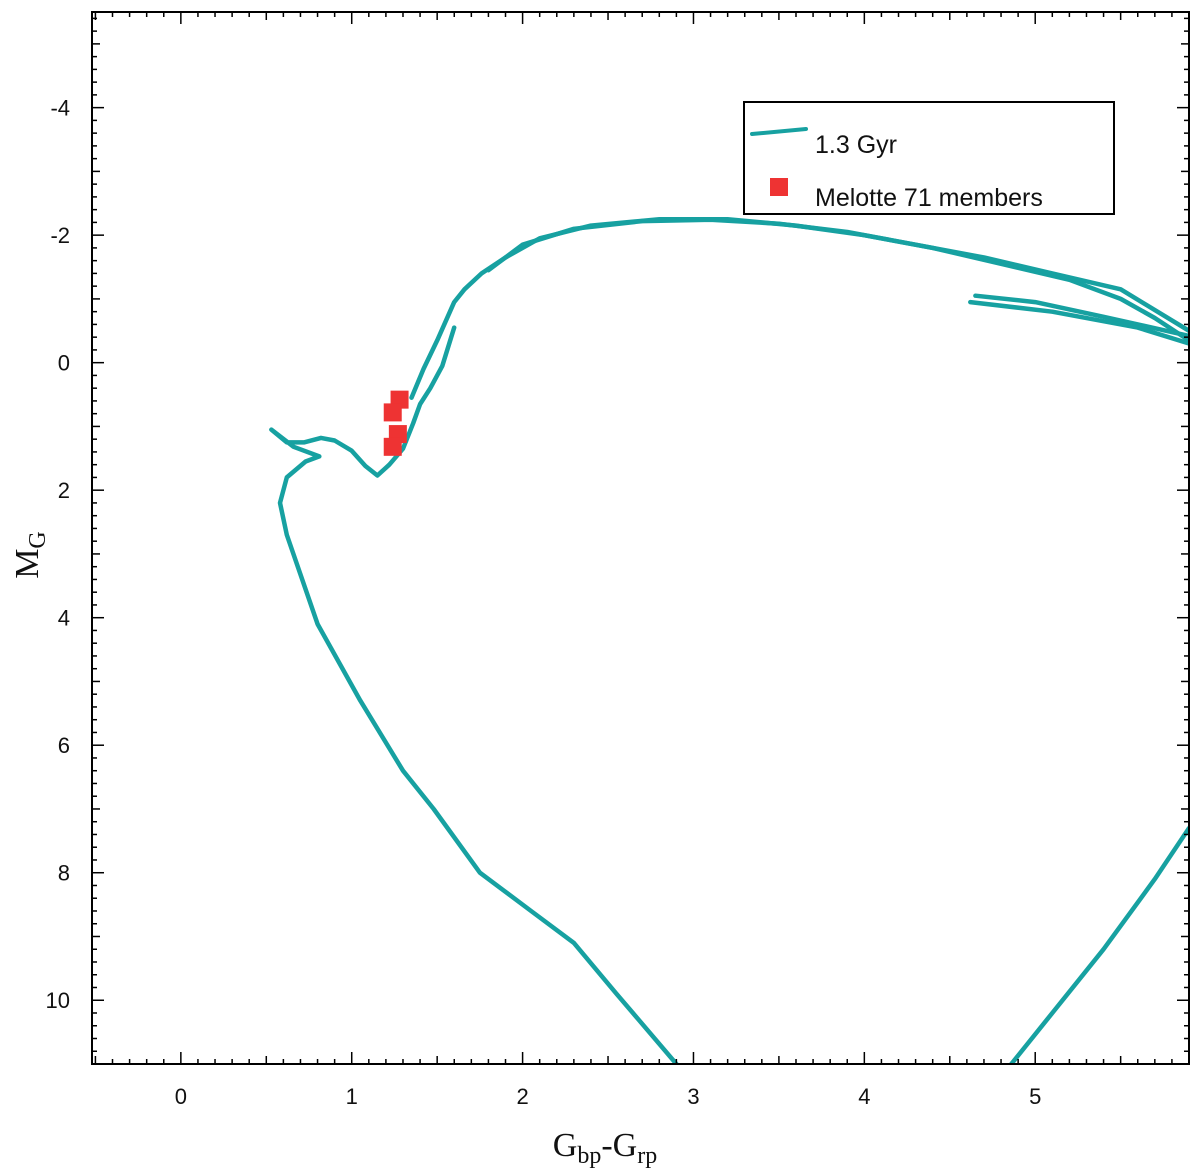  What do you see at coordinates (779, 187) in the screenshot?
I see `legend-square-swatch` at bounding box center [779, 187].